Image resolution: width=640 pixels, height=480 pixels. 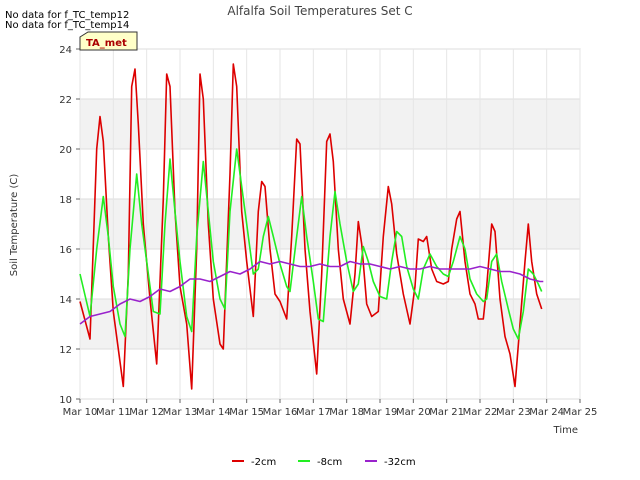 I want to click on x-tick-label: Mar 21, so click(x=446, y=412).